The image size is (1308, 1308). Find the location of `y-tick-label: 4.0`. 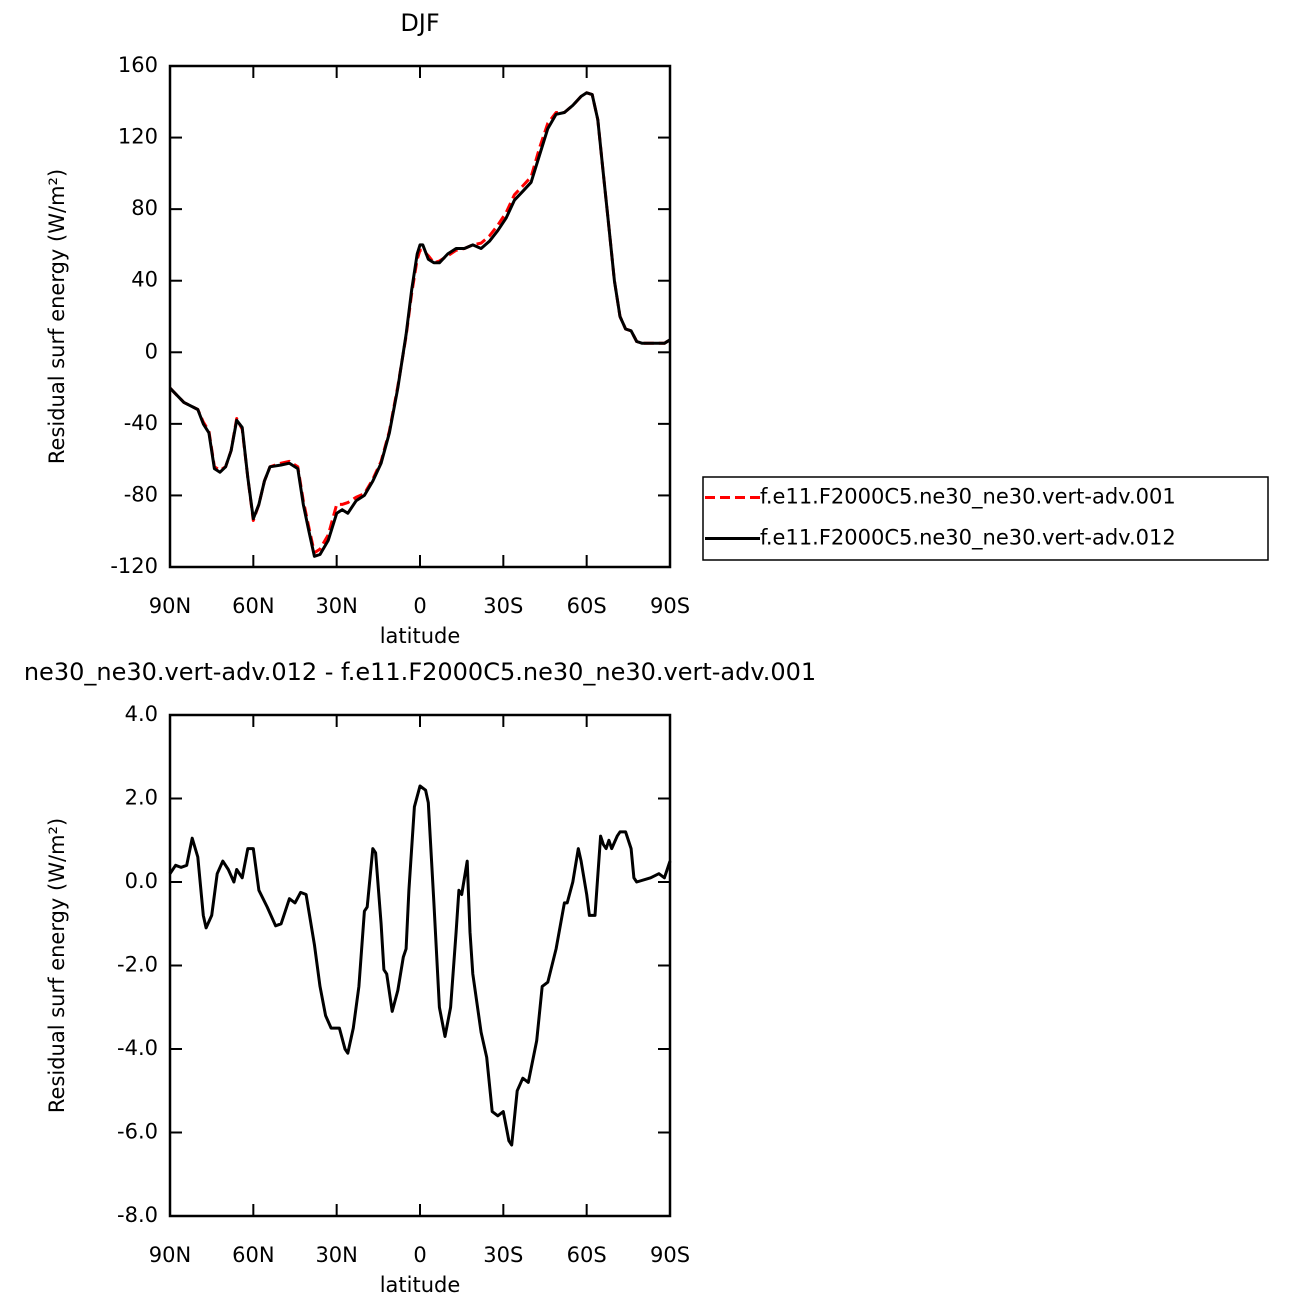

y-tick-label: 4.0 is located at coordinates (141, 714).